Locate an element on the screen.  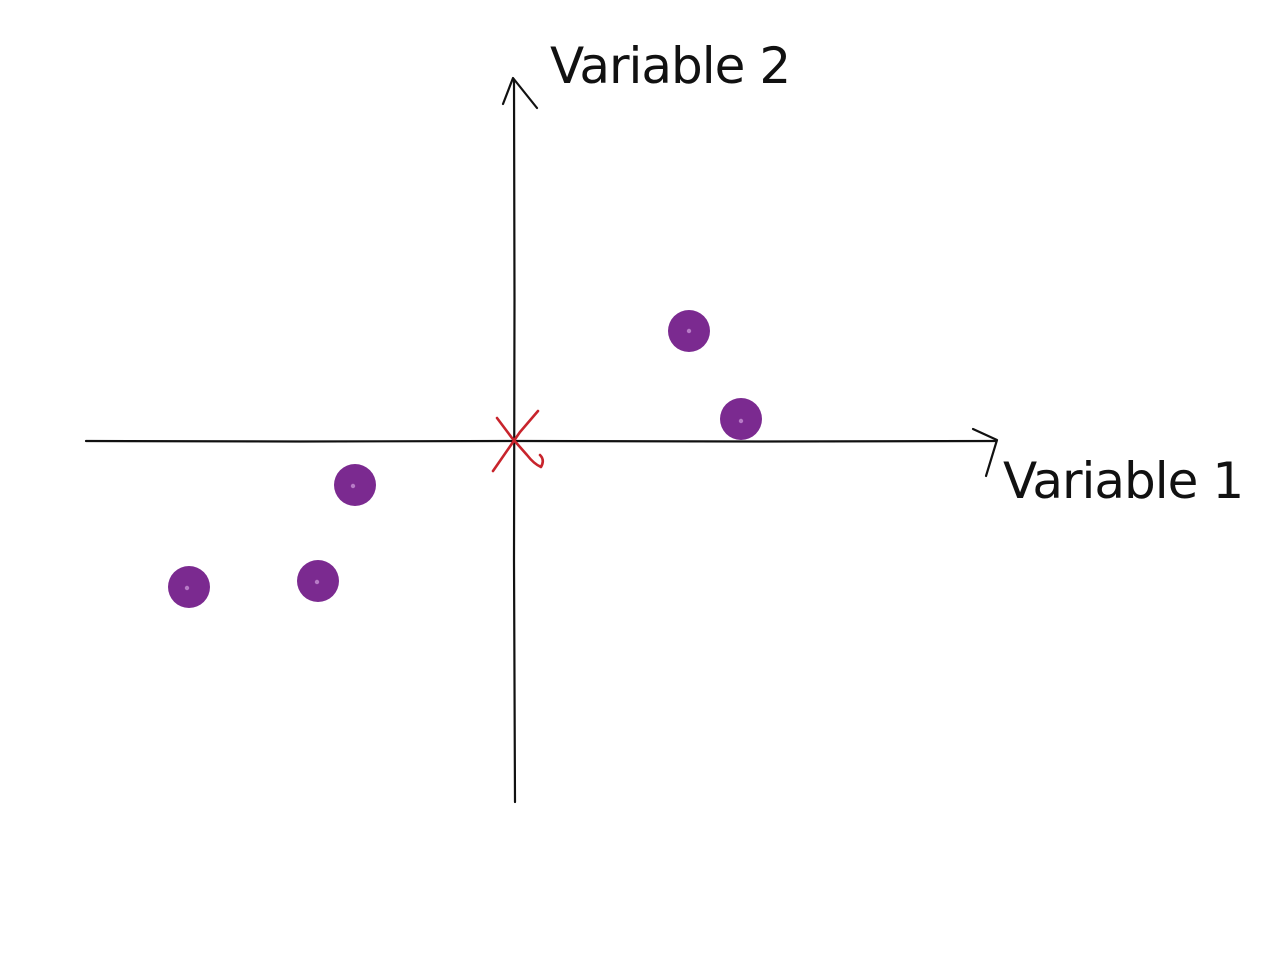
origin-x-mark-icon is located at coordinates (518, 441).